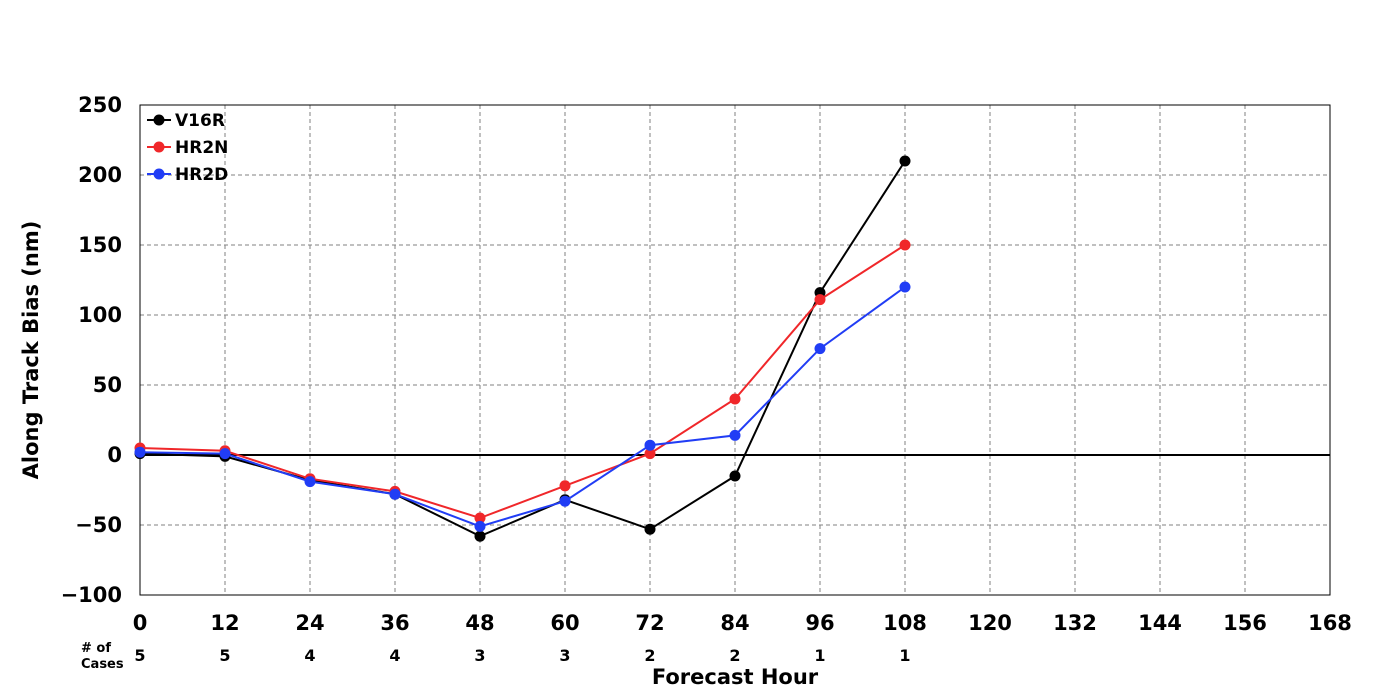  What do you see at coordinates (479, 623) in the screenshot?
I see `x-tick-label: 48` at bounding box center [479, 623].